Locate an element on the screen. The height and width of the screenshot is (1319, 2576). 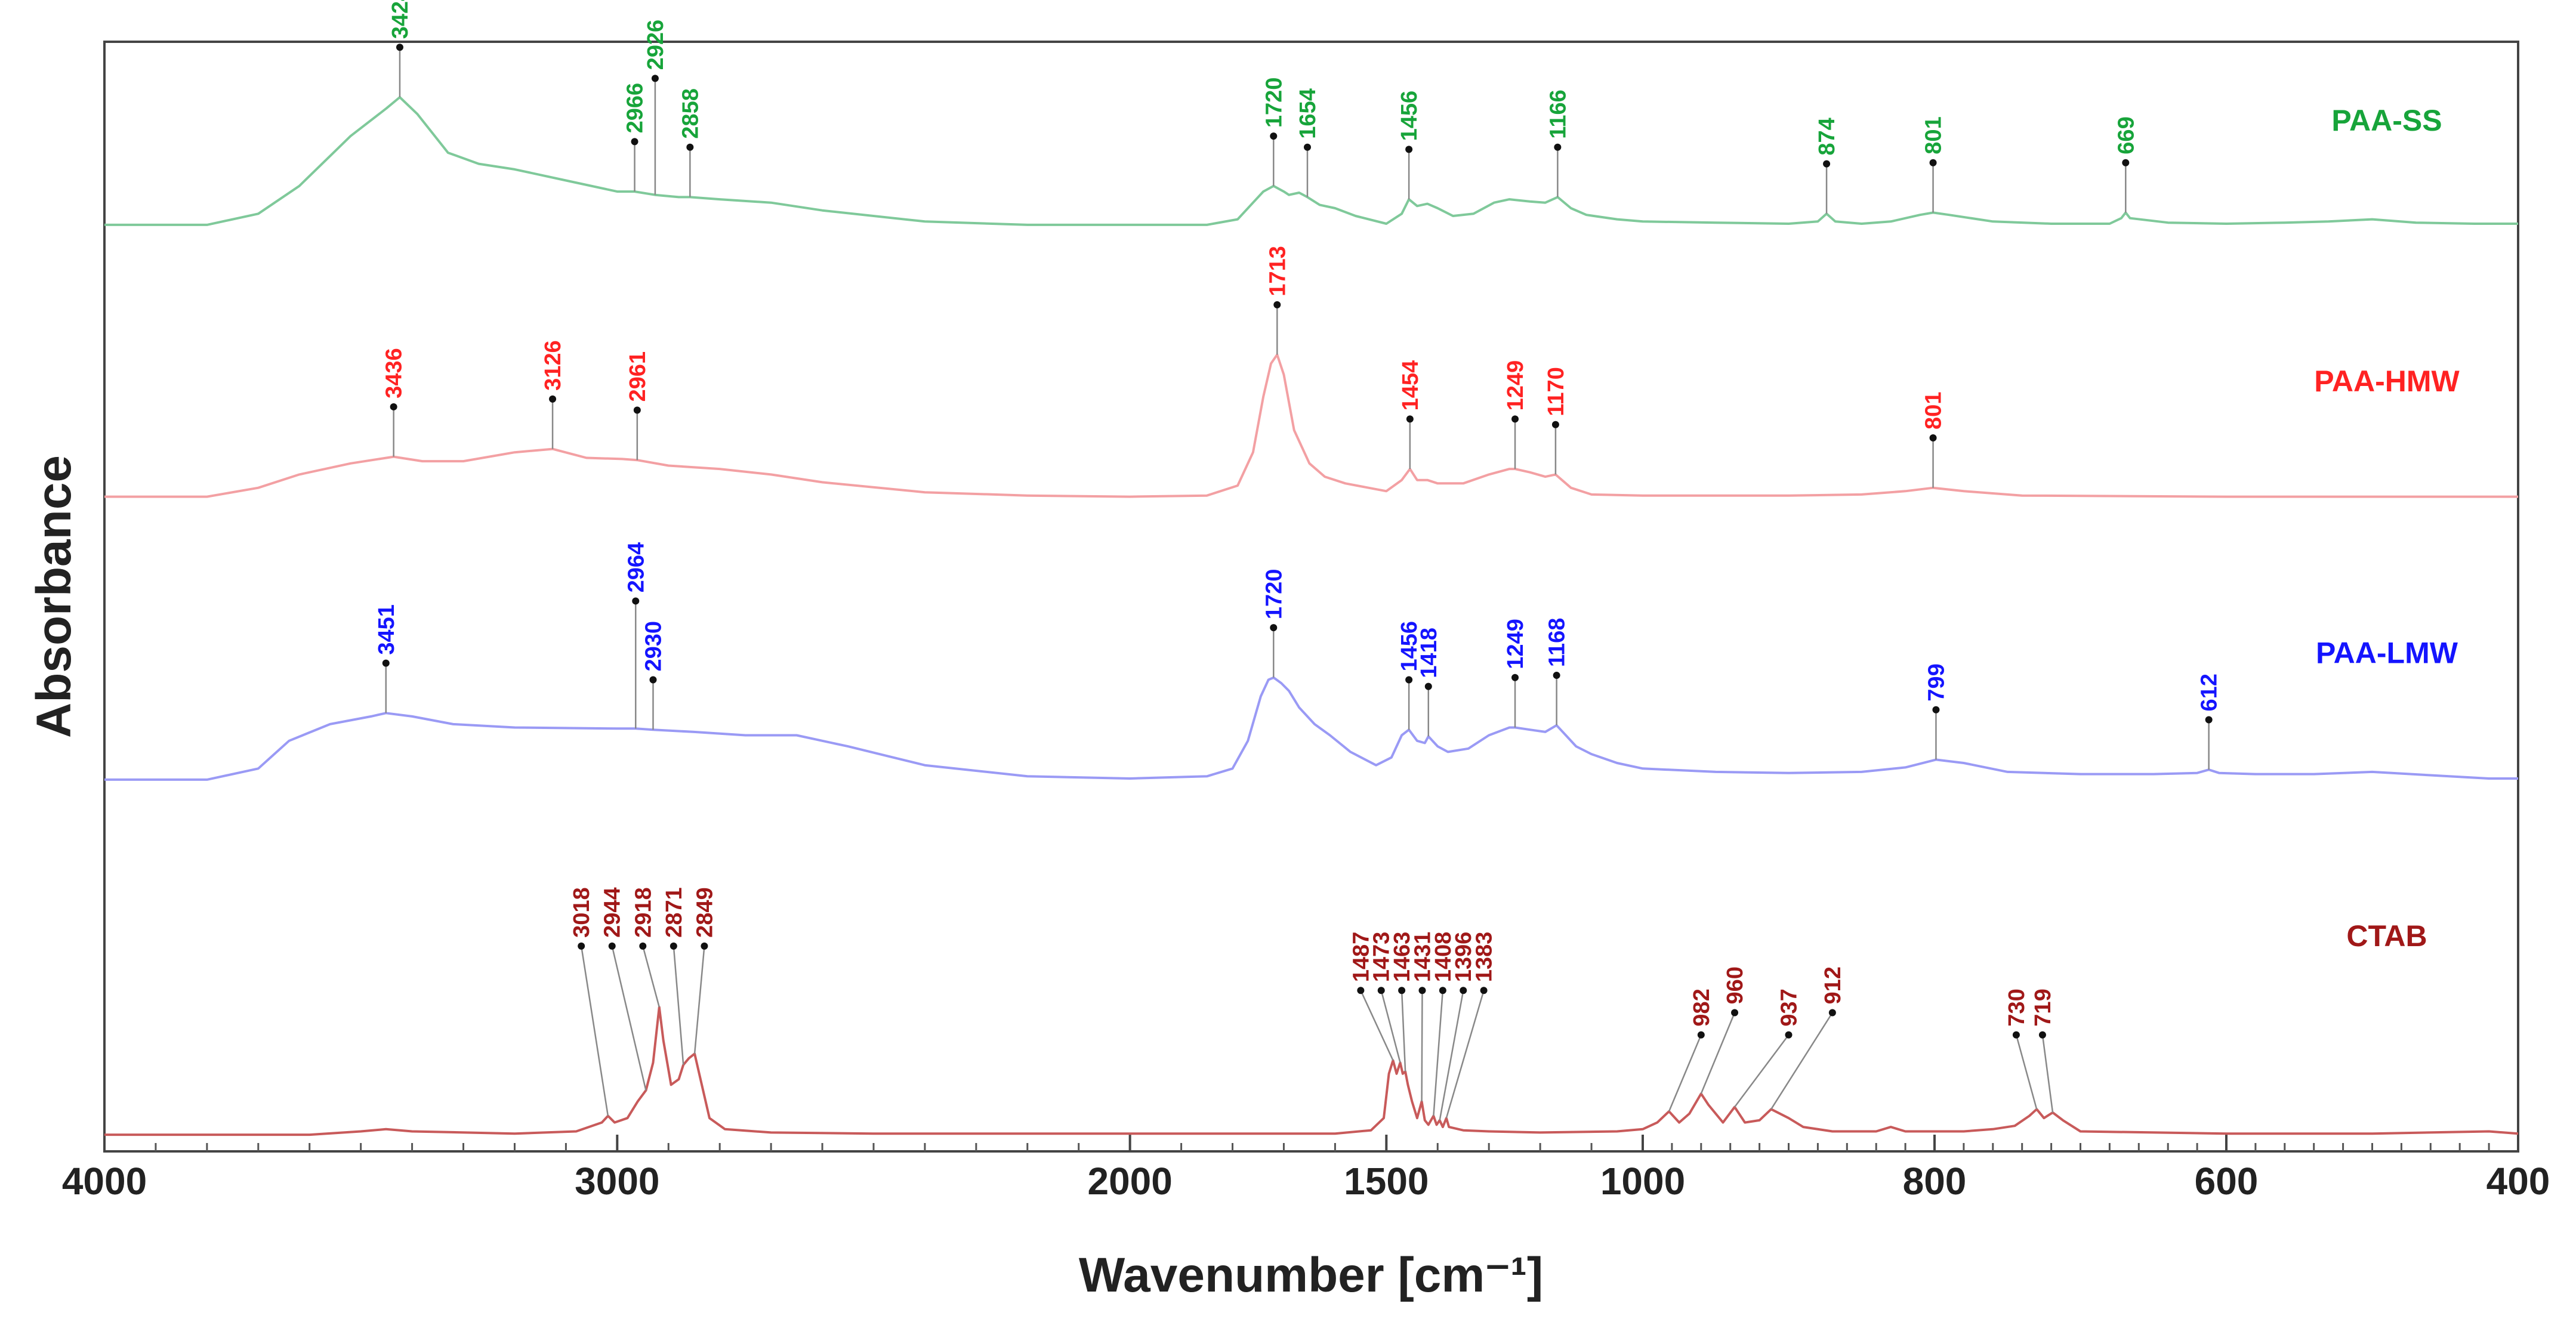
series-name-paa-hmw: PAA-HMW is located at coordinates (2387, 381).